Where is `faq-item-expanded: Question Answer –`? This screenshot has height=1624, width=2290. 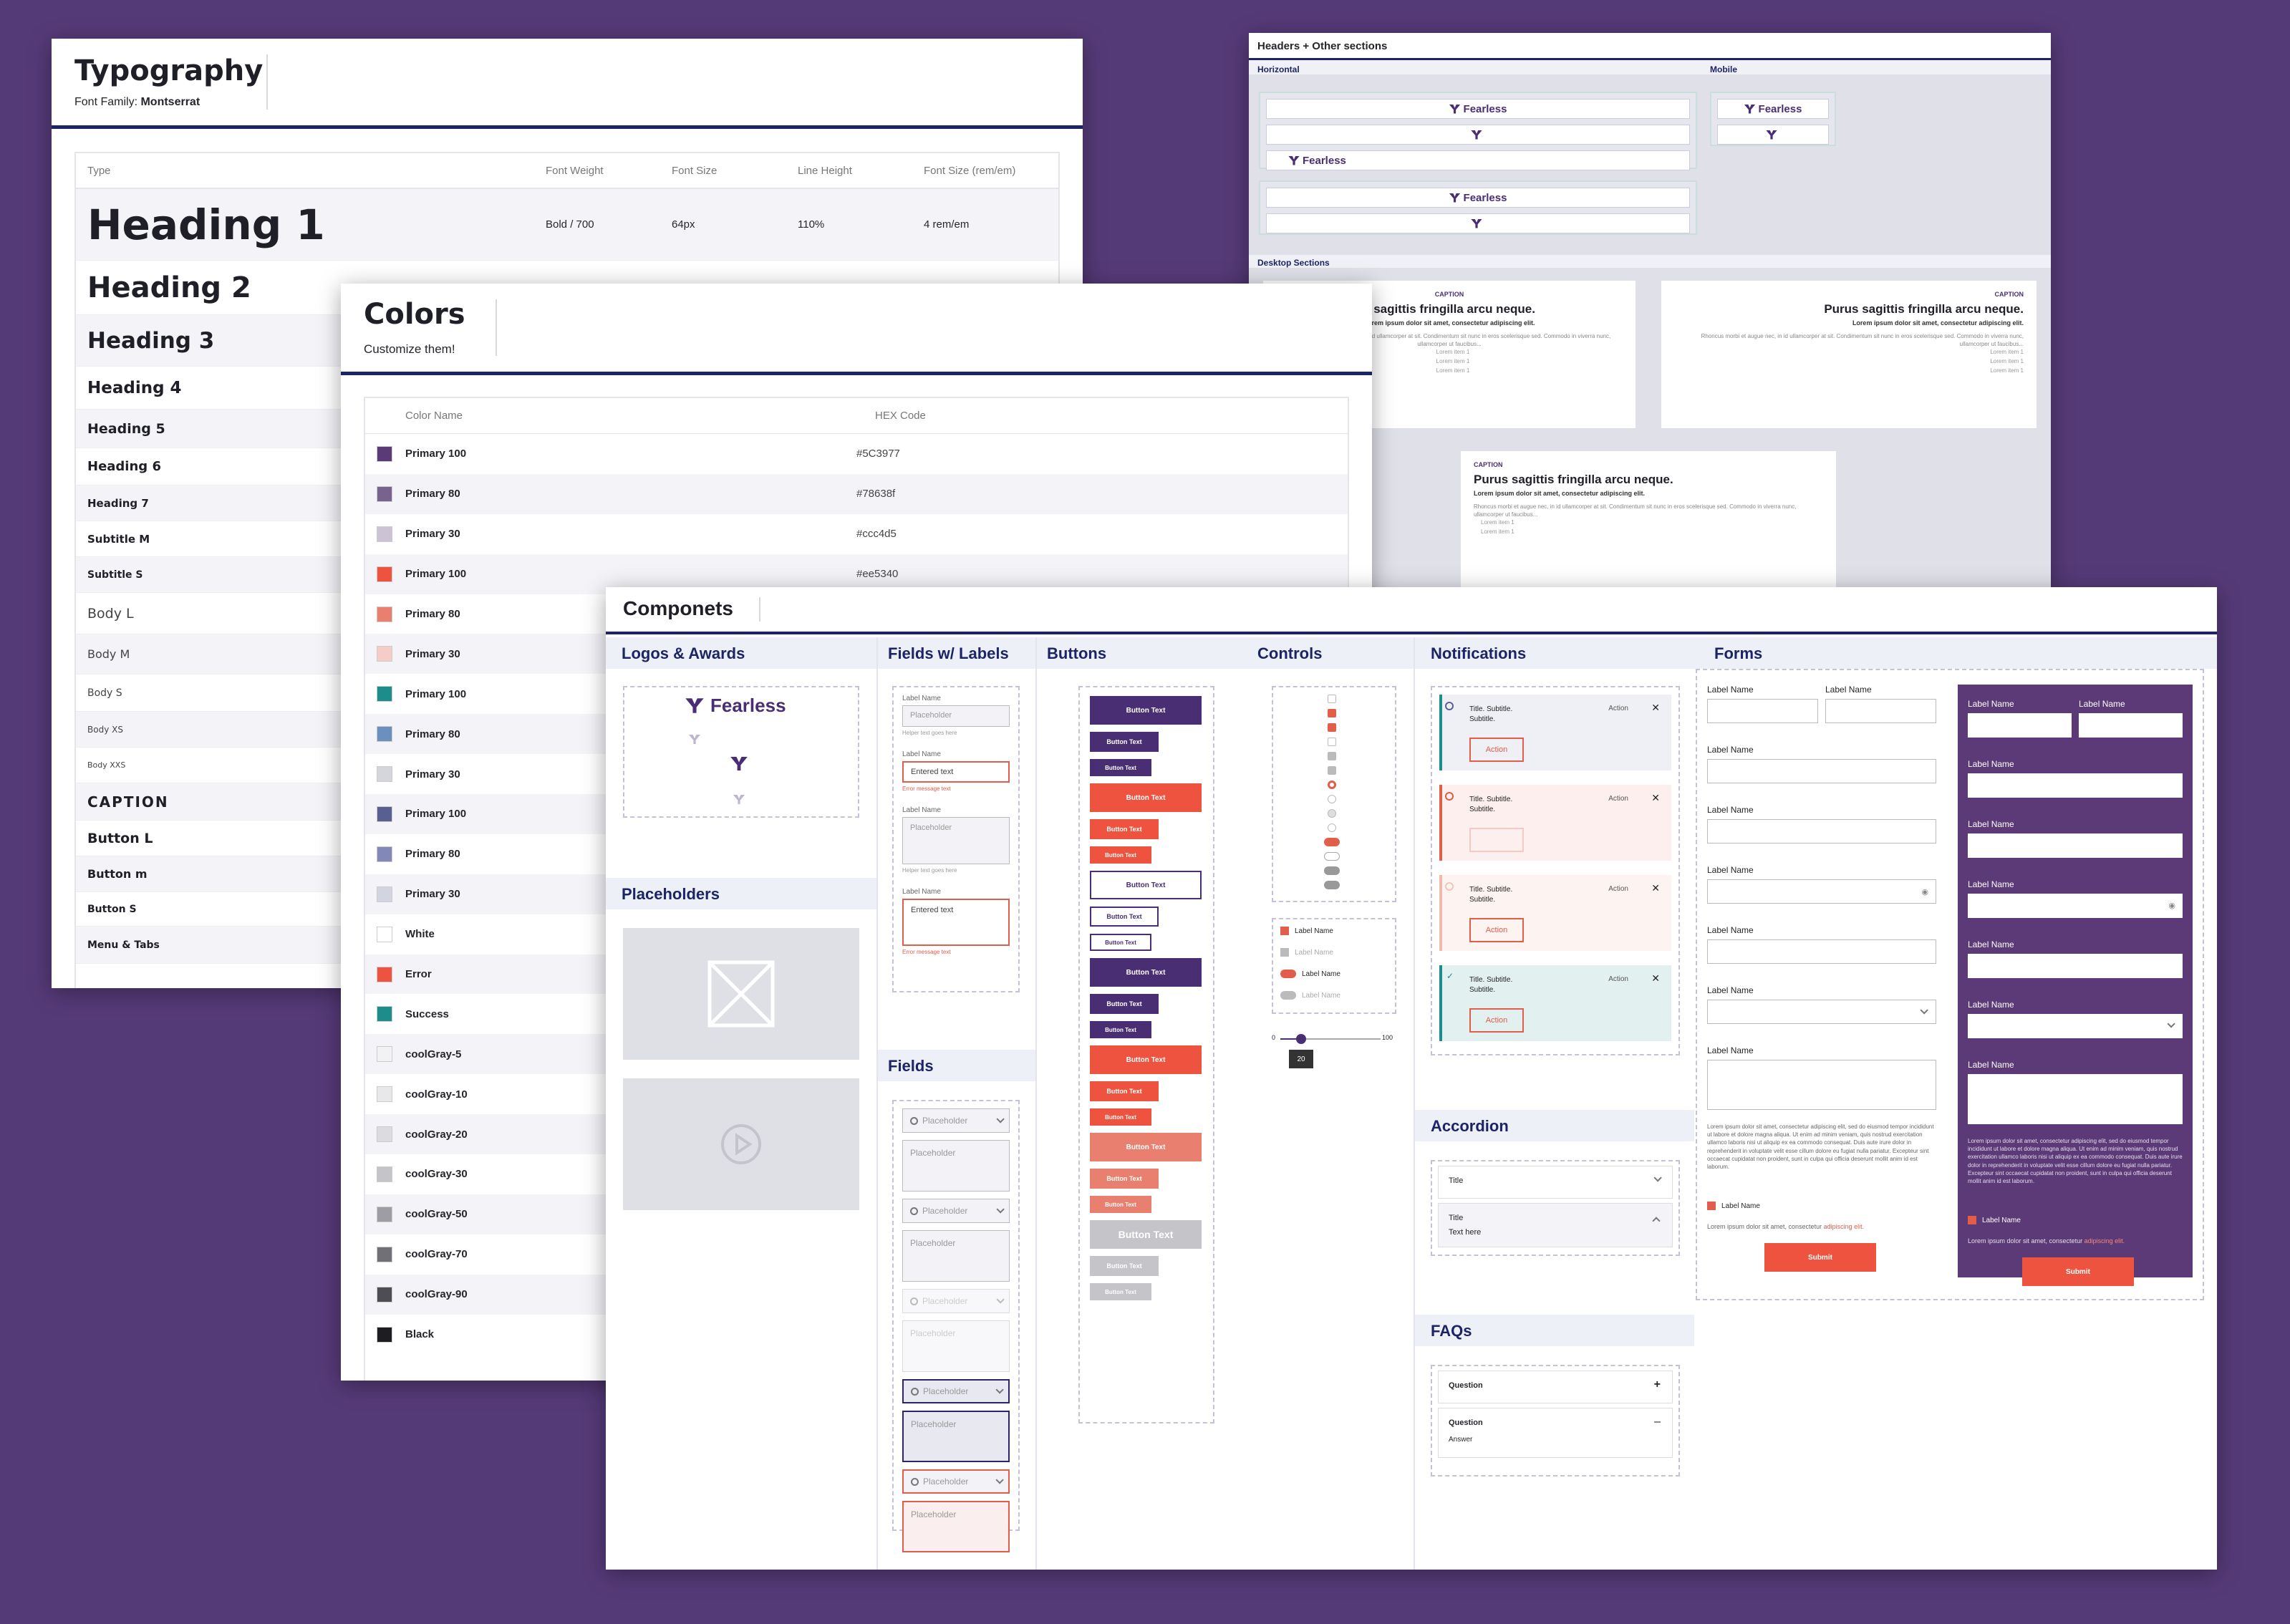 faq-item-expanded: Question Answer – is located at coordinates (1555, 1433).